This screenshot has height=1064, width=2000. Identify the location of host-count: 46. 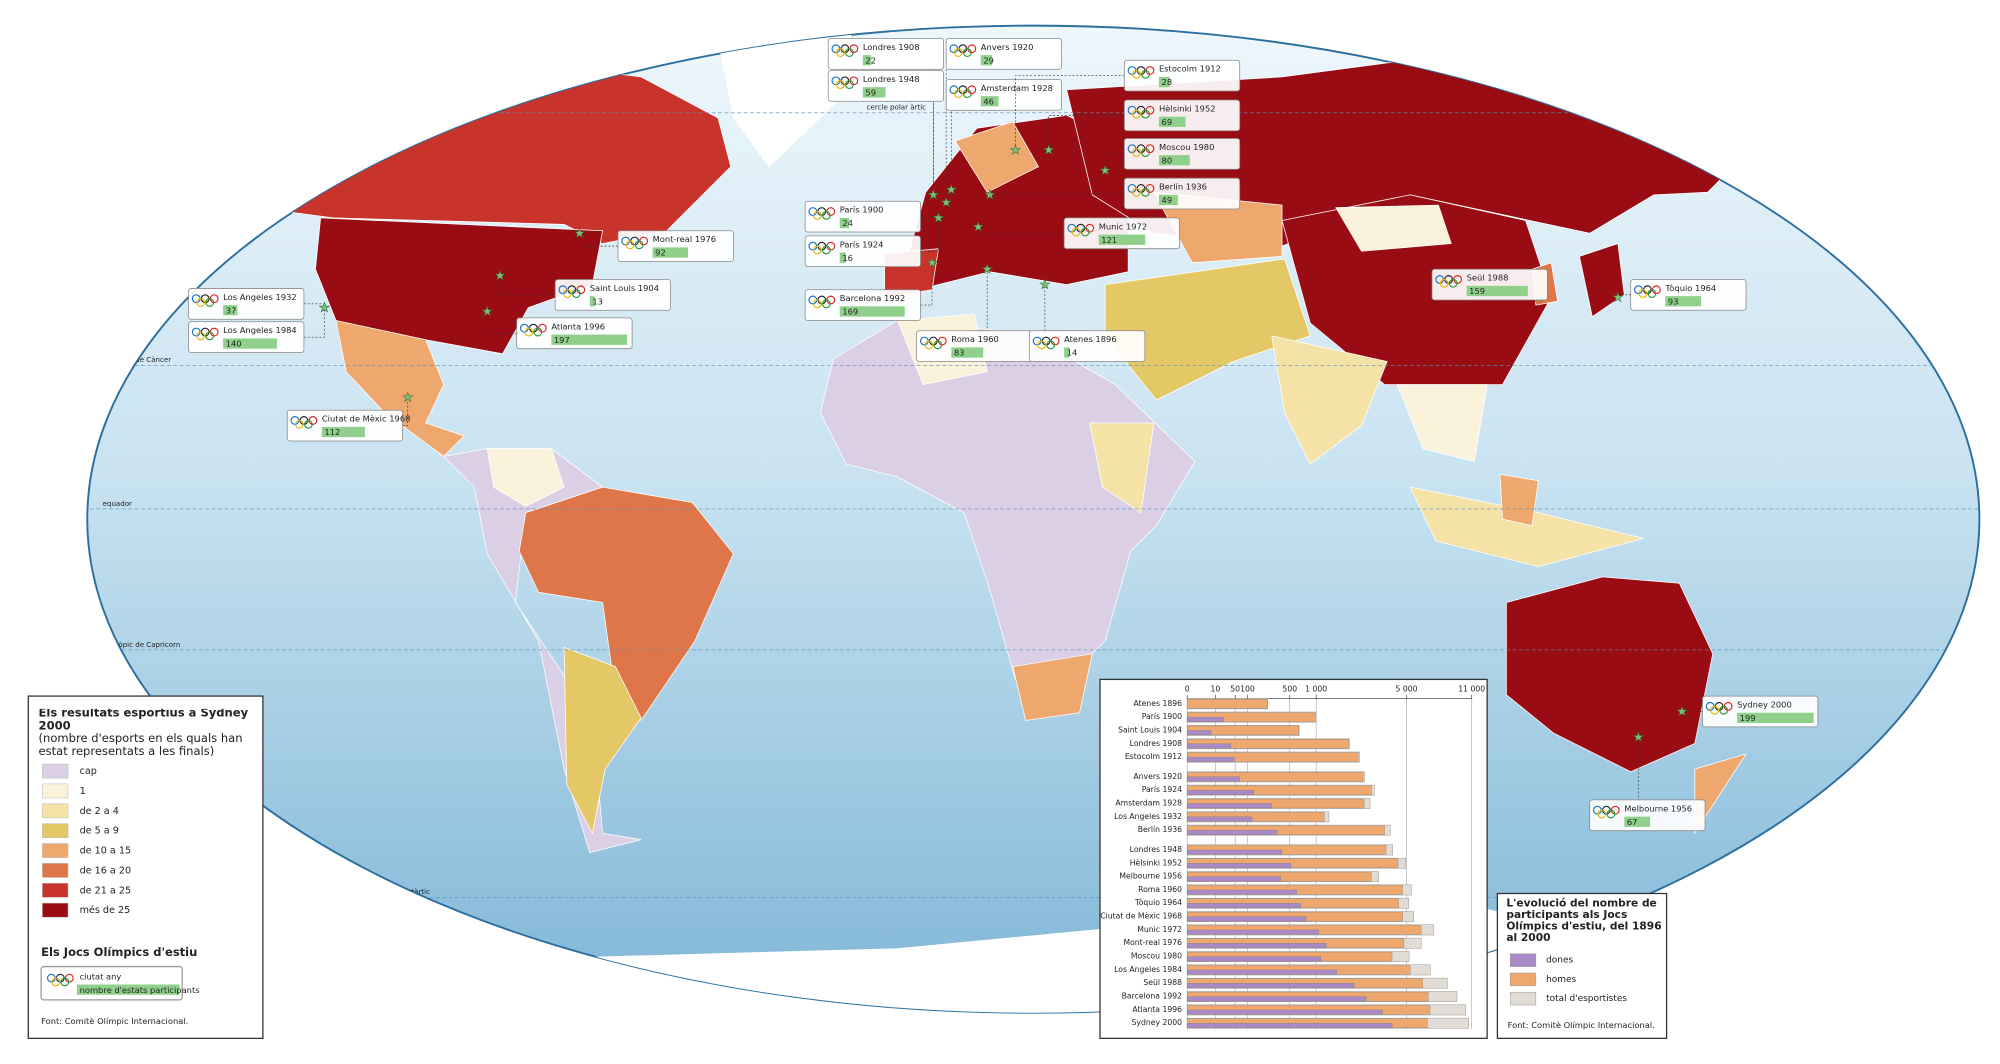
(988, 101).